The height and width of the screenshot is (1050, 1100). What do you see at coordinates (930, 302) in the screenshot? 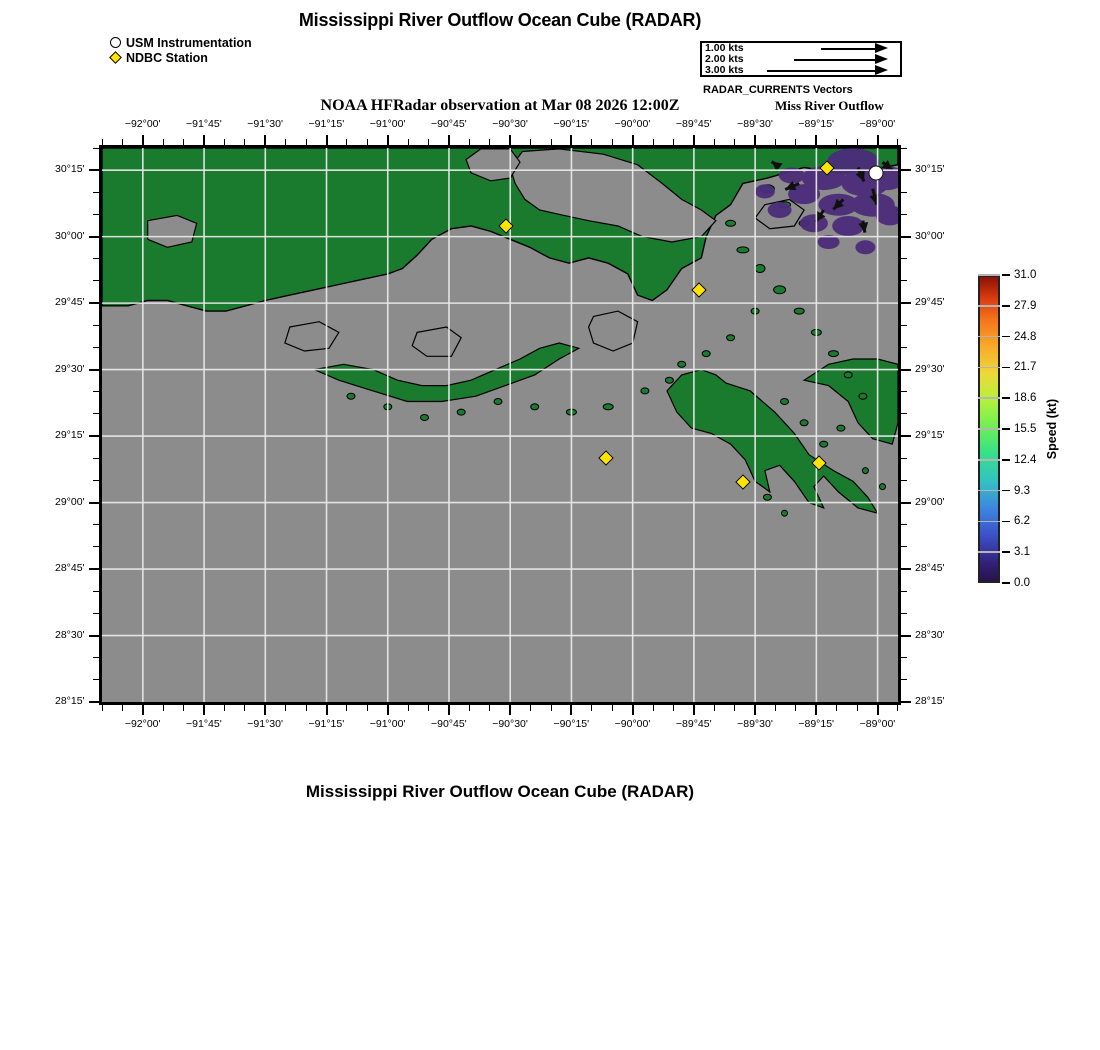
I see `y-axis-tick-label: 29°45'` at bounding box center [930, 302].